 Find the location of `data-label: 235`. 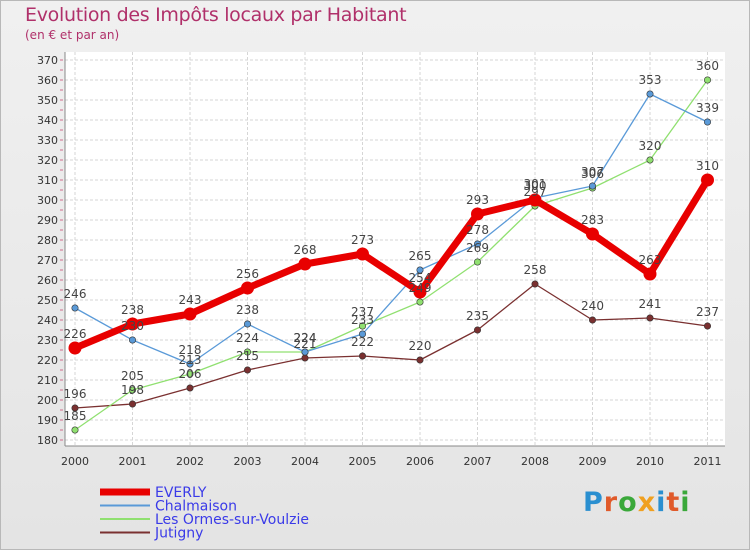

data-label: 235 is located at coordinates (477, 316).